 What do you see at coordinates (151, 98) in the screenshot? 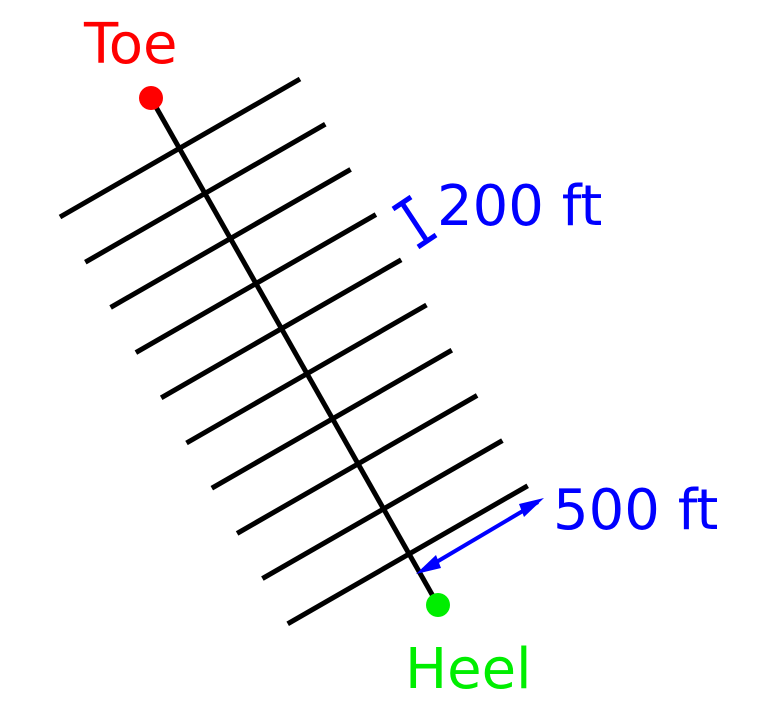
I see `toe-marker` at bounding box center [151, 98].